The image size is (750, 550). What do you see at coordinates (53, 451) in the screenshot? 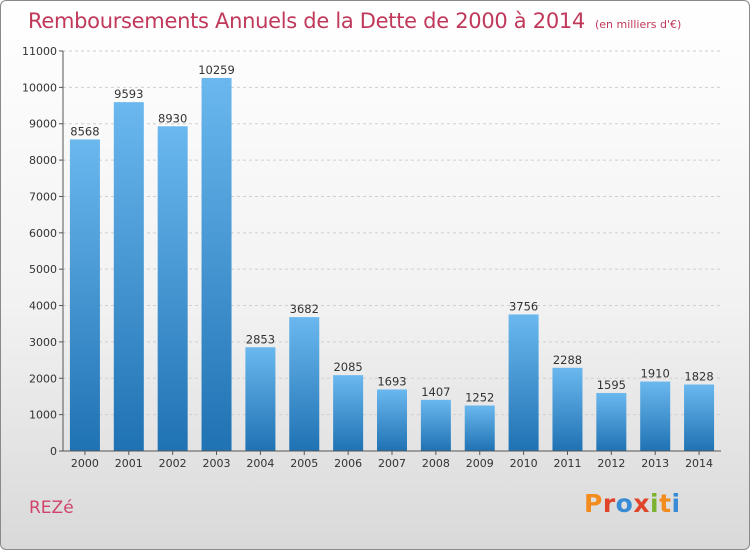
I see `y-tick-label: 0` at bounding box center [53, 451].